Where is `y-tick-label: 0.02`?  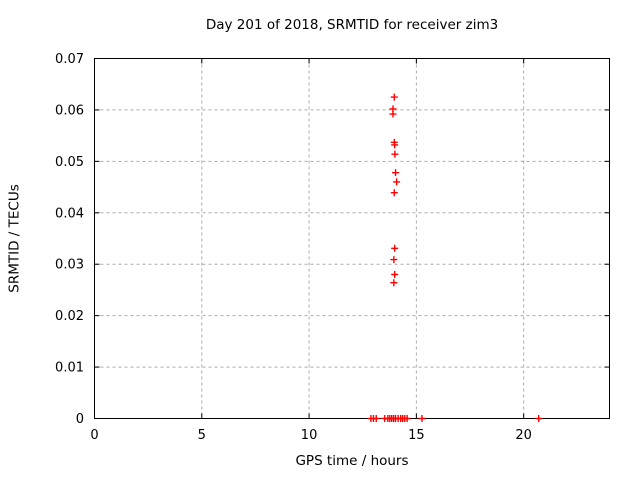
y-tick-label: 0.02 is located at coordinates (69, 316).